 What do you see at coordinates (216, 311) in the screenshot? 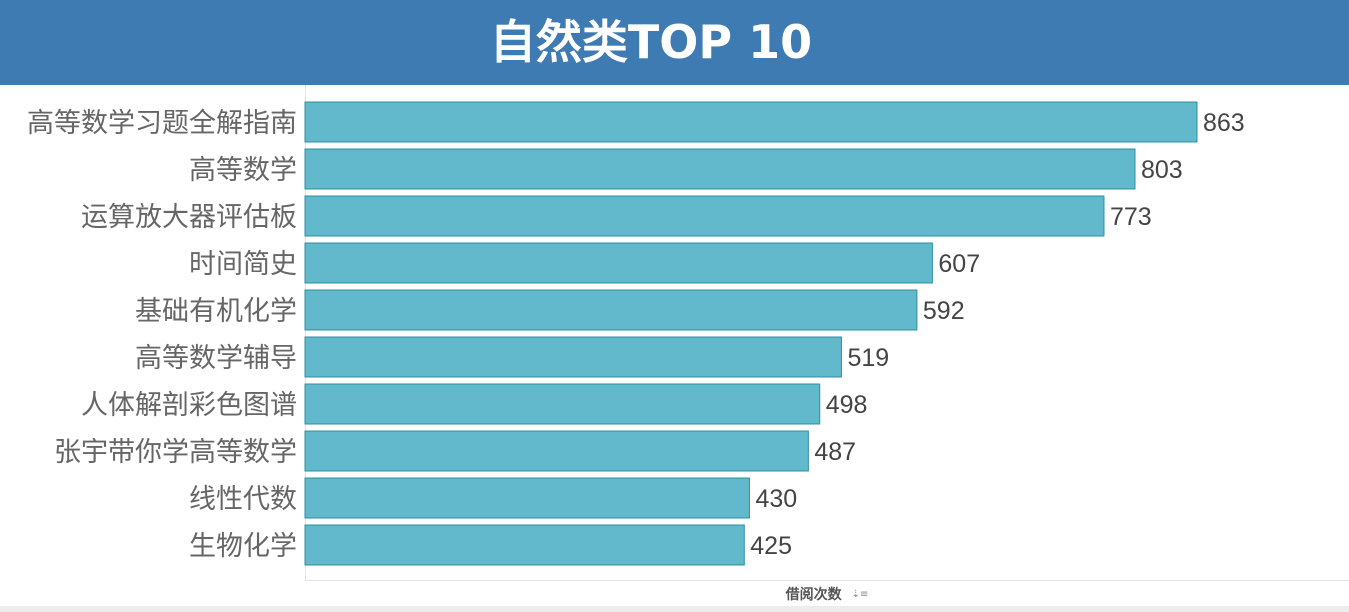
I see `category-label: 基础有机化学` at bounding box center [216, 311].